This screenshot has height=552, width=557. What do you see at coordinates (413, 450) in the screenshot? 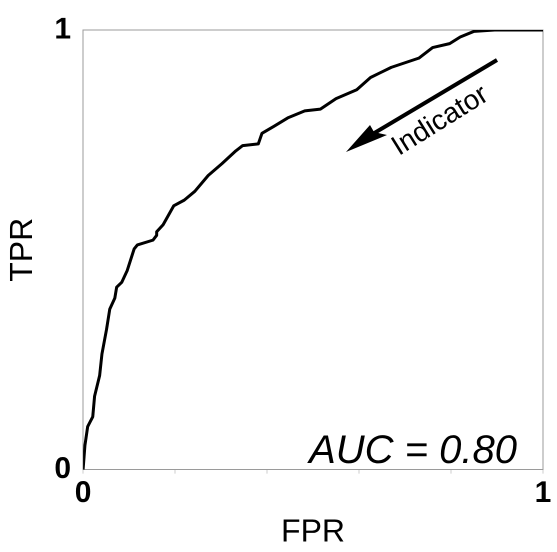
I see `annotation: AUC = 0.80` at bounding box center [413, 450].